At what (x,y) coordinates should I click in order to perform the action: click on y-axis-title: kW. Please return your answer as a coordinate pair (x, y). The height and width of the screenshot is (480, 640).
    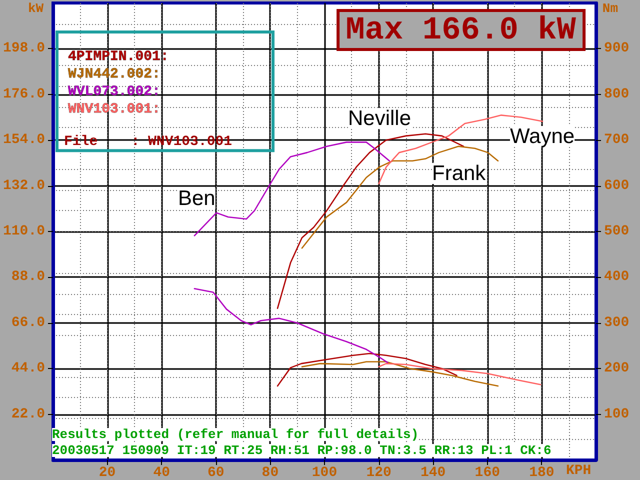
    Looking at the image, I should click on (36, 8).